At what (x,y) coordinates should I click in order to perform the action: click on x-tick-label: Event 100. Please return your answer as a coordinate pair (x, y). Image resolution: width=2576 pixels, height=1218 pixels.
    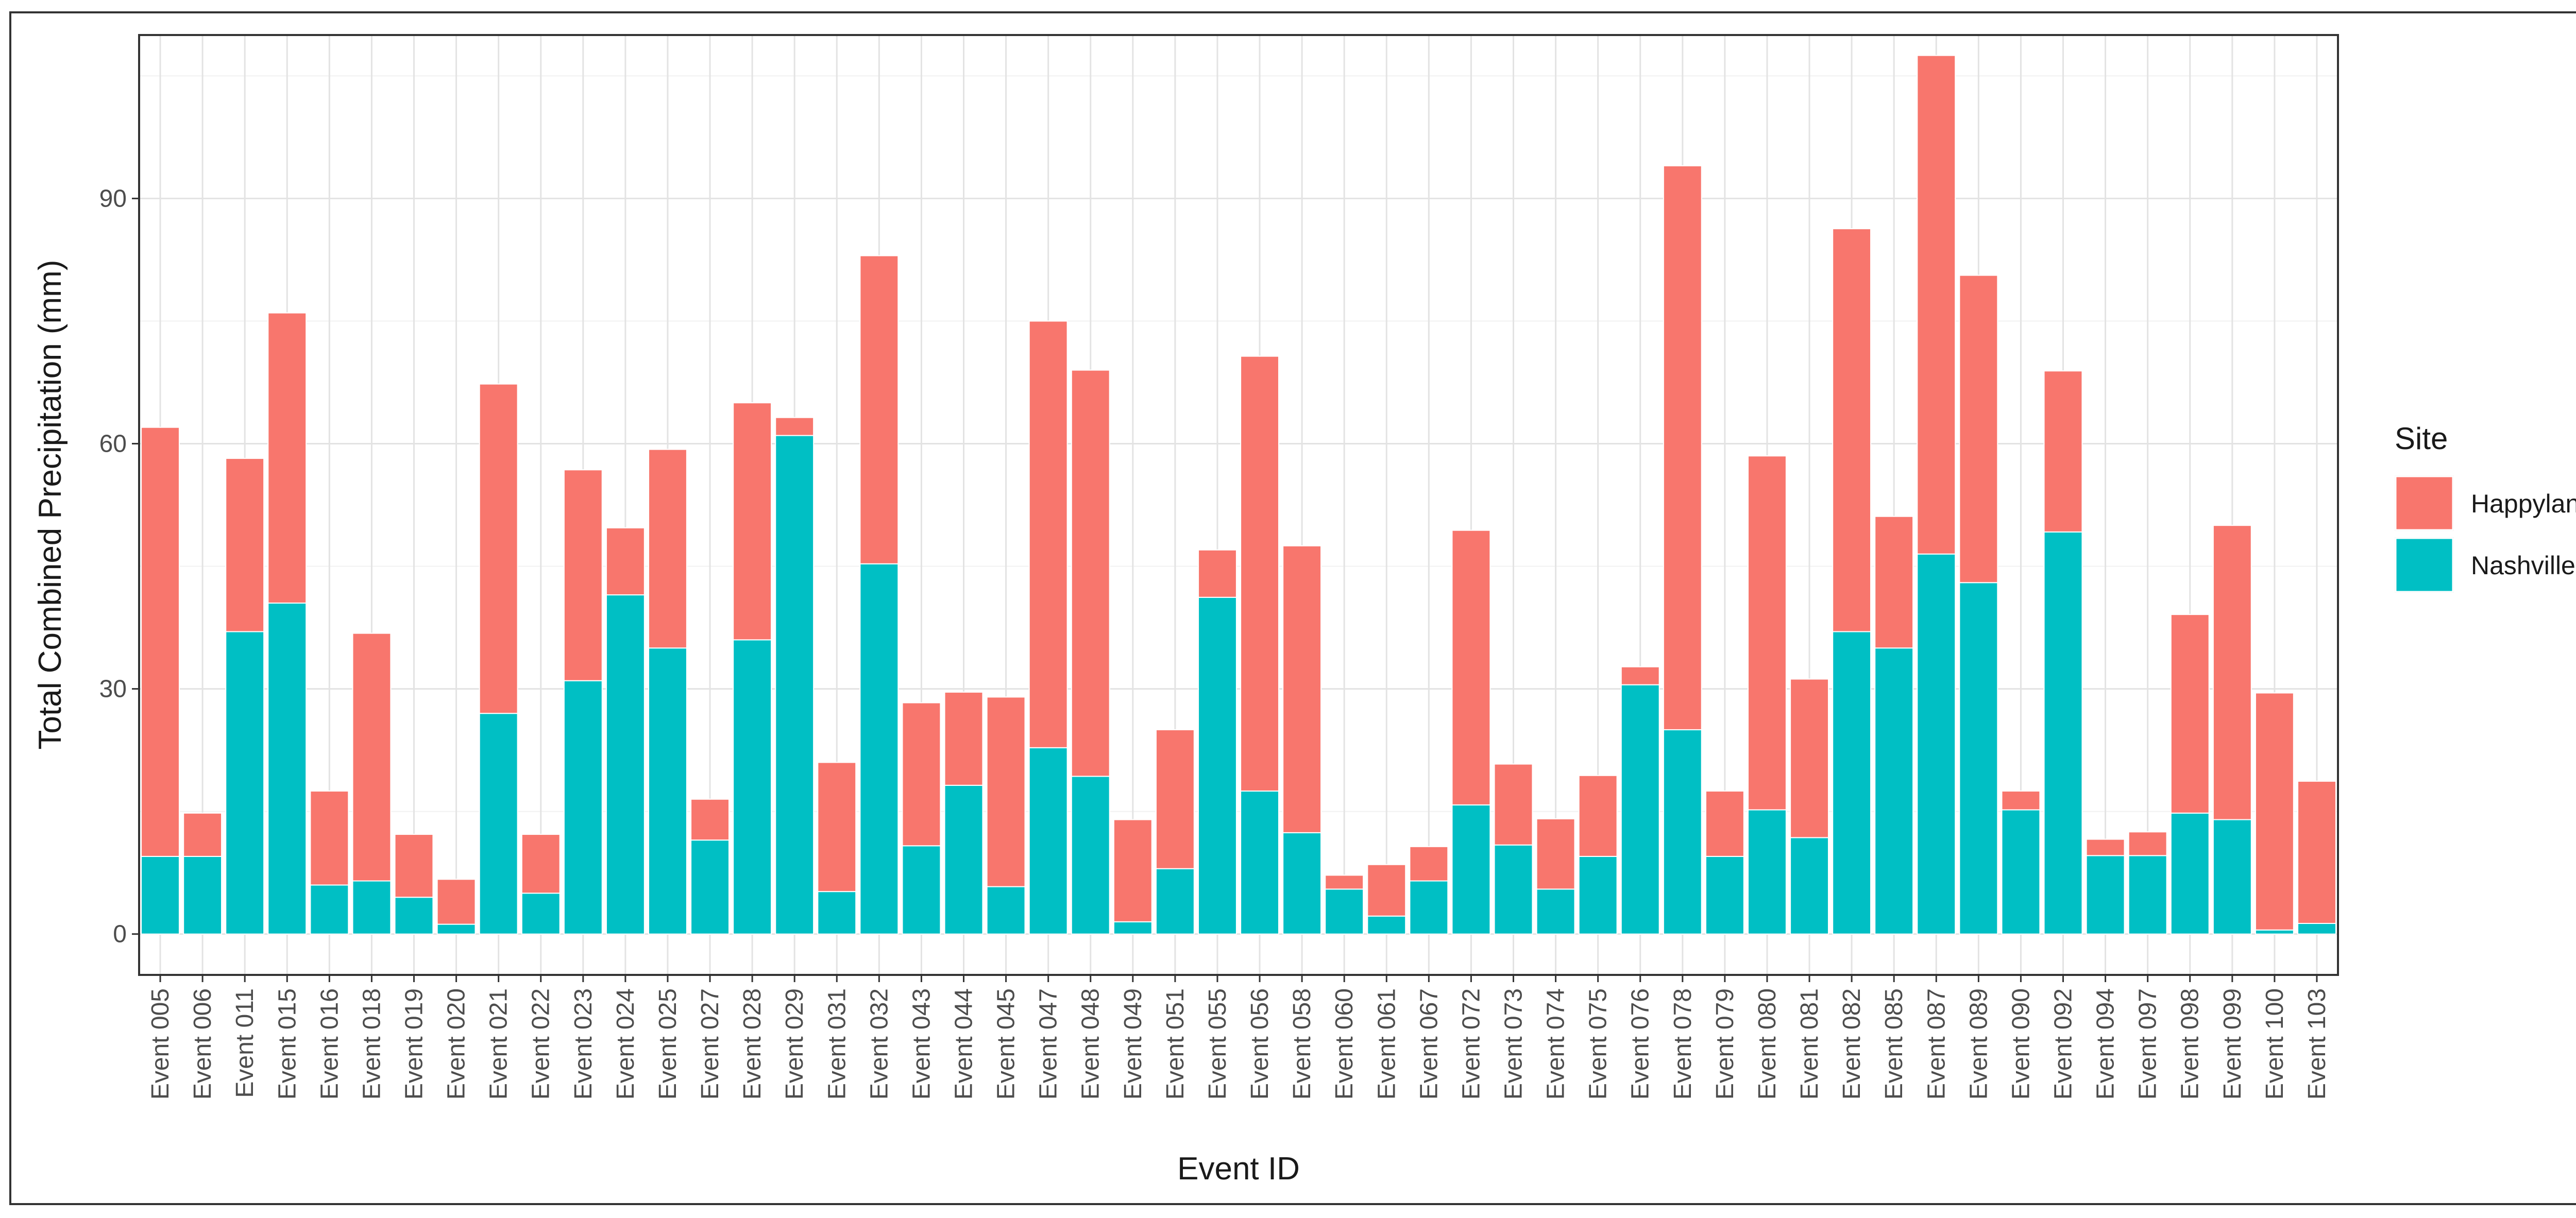
    Looking at the image, I should click on (2275, 1044).